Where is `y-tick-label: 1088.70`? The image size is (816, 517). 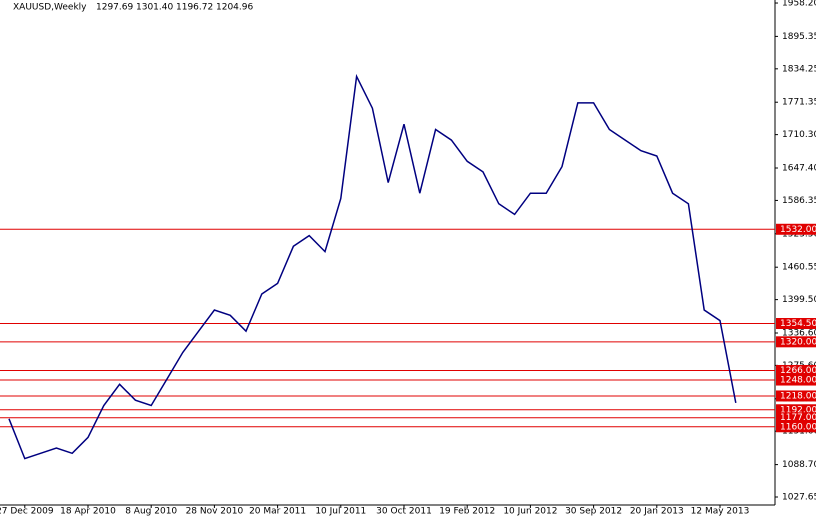 y-tick-label: 1088.70 is located at coordinates (799, 465).